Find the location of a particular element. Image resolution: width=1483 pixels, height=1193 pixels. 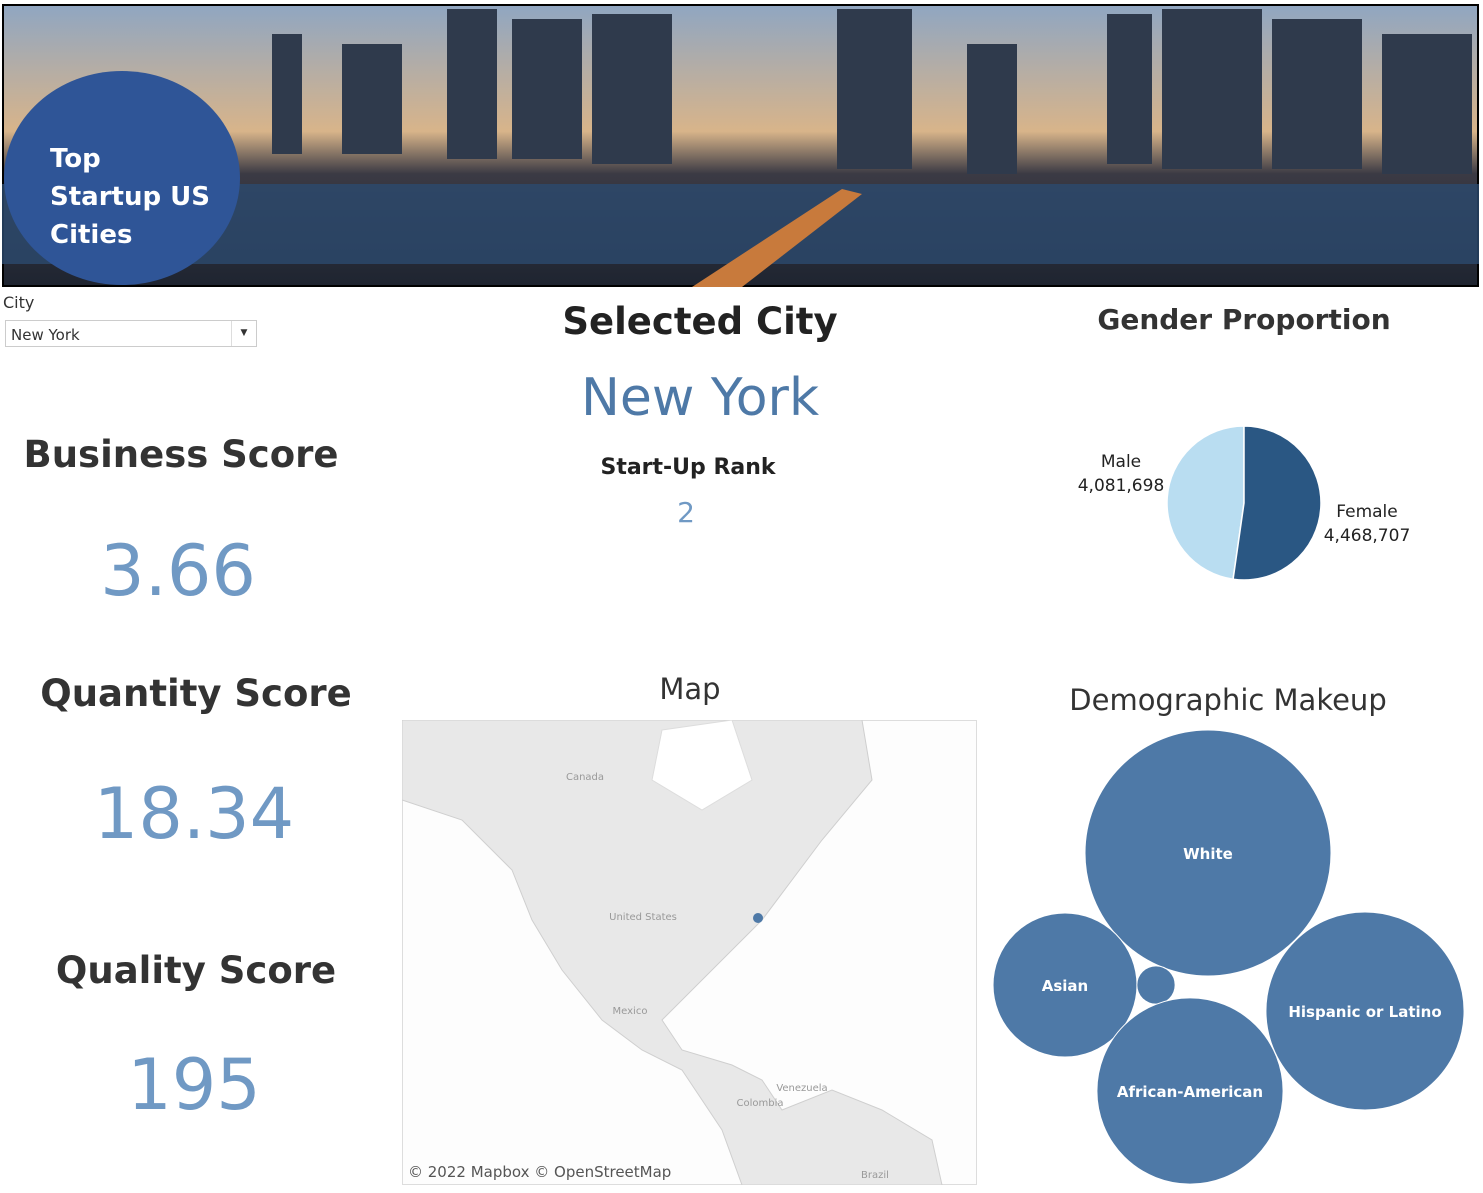

map-label: Mexico is located at coordinates (630, 1011).